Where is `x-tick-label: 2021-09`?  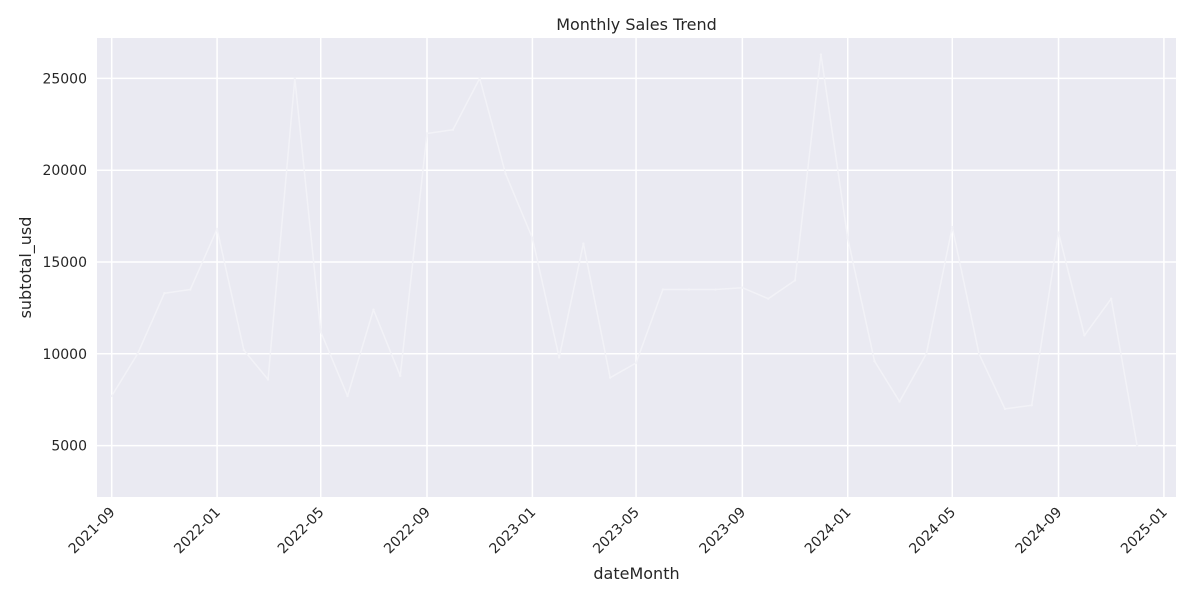 x-tick-label: 2021-09 is located at coordinates (92, 531).